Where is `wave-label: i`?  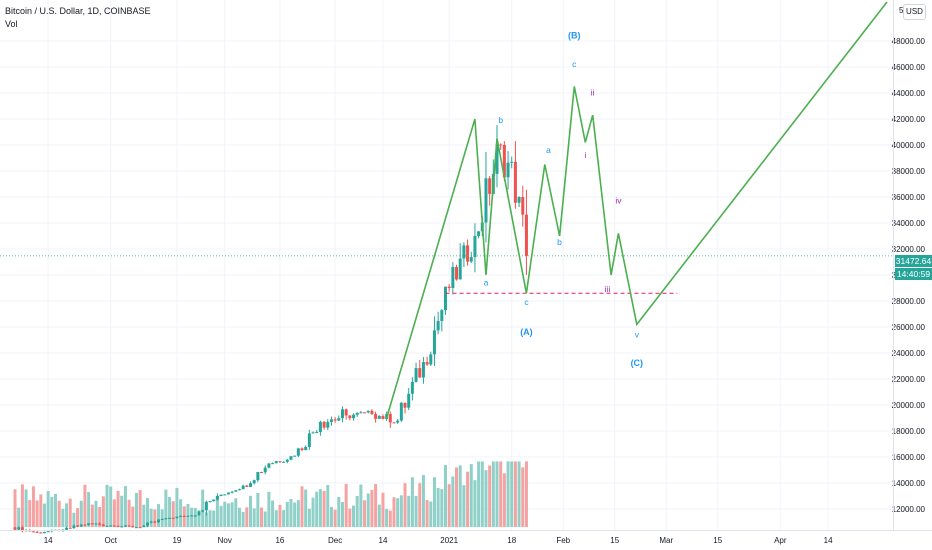 wave-label: i is located at coordinates (585, 155).